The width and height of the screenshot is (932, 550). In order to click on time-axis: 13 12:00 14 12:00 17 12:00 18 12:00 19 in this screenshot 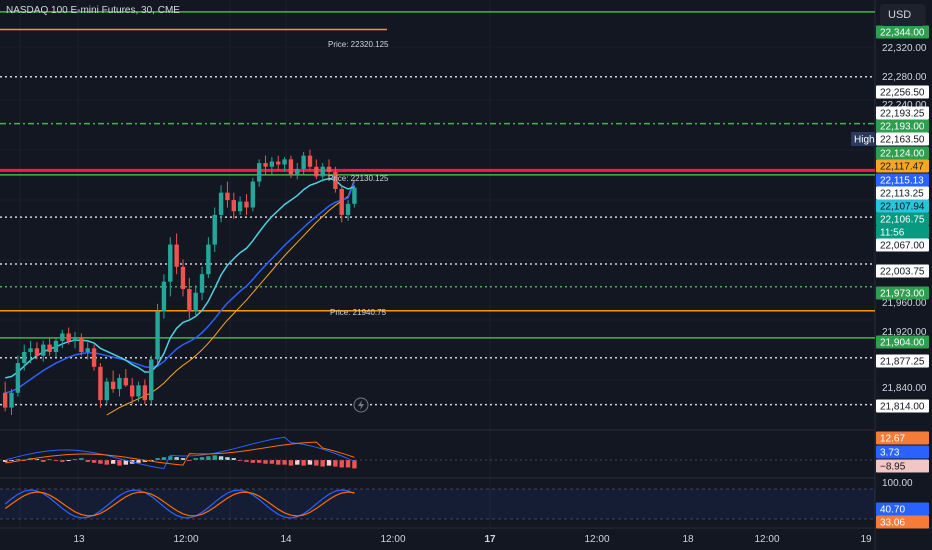, I will do `click(472, 539)`.